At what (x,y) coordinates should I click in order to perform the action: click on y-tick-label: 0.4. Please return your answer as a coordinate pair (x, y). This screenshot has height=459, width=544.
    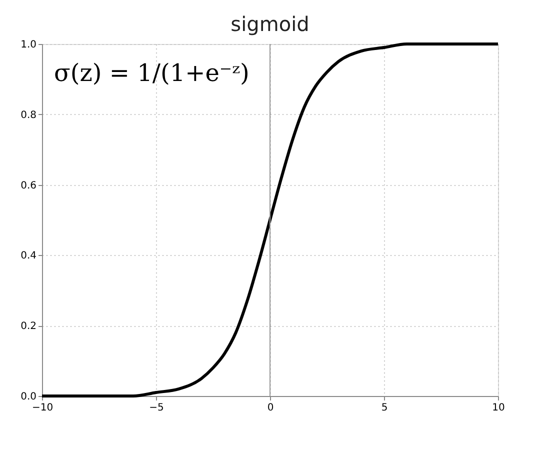
    Looking at the image, I should click on (28, 256).